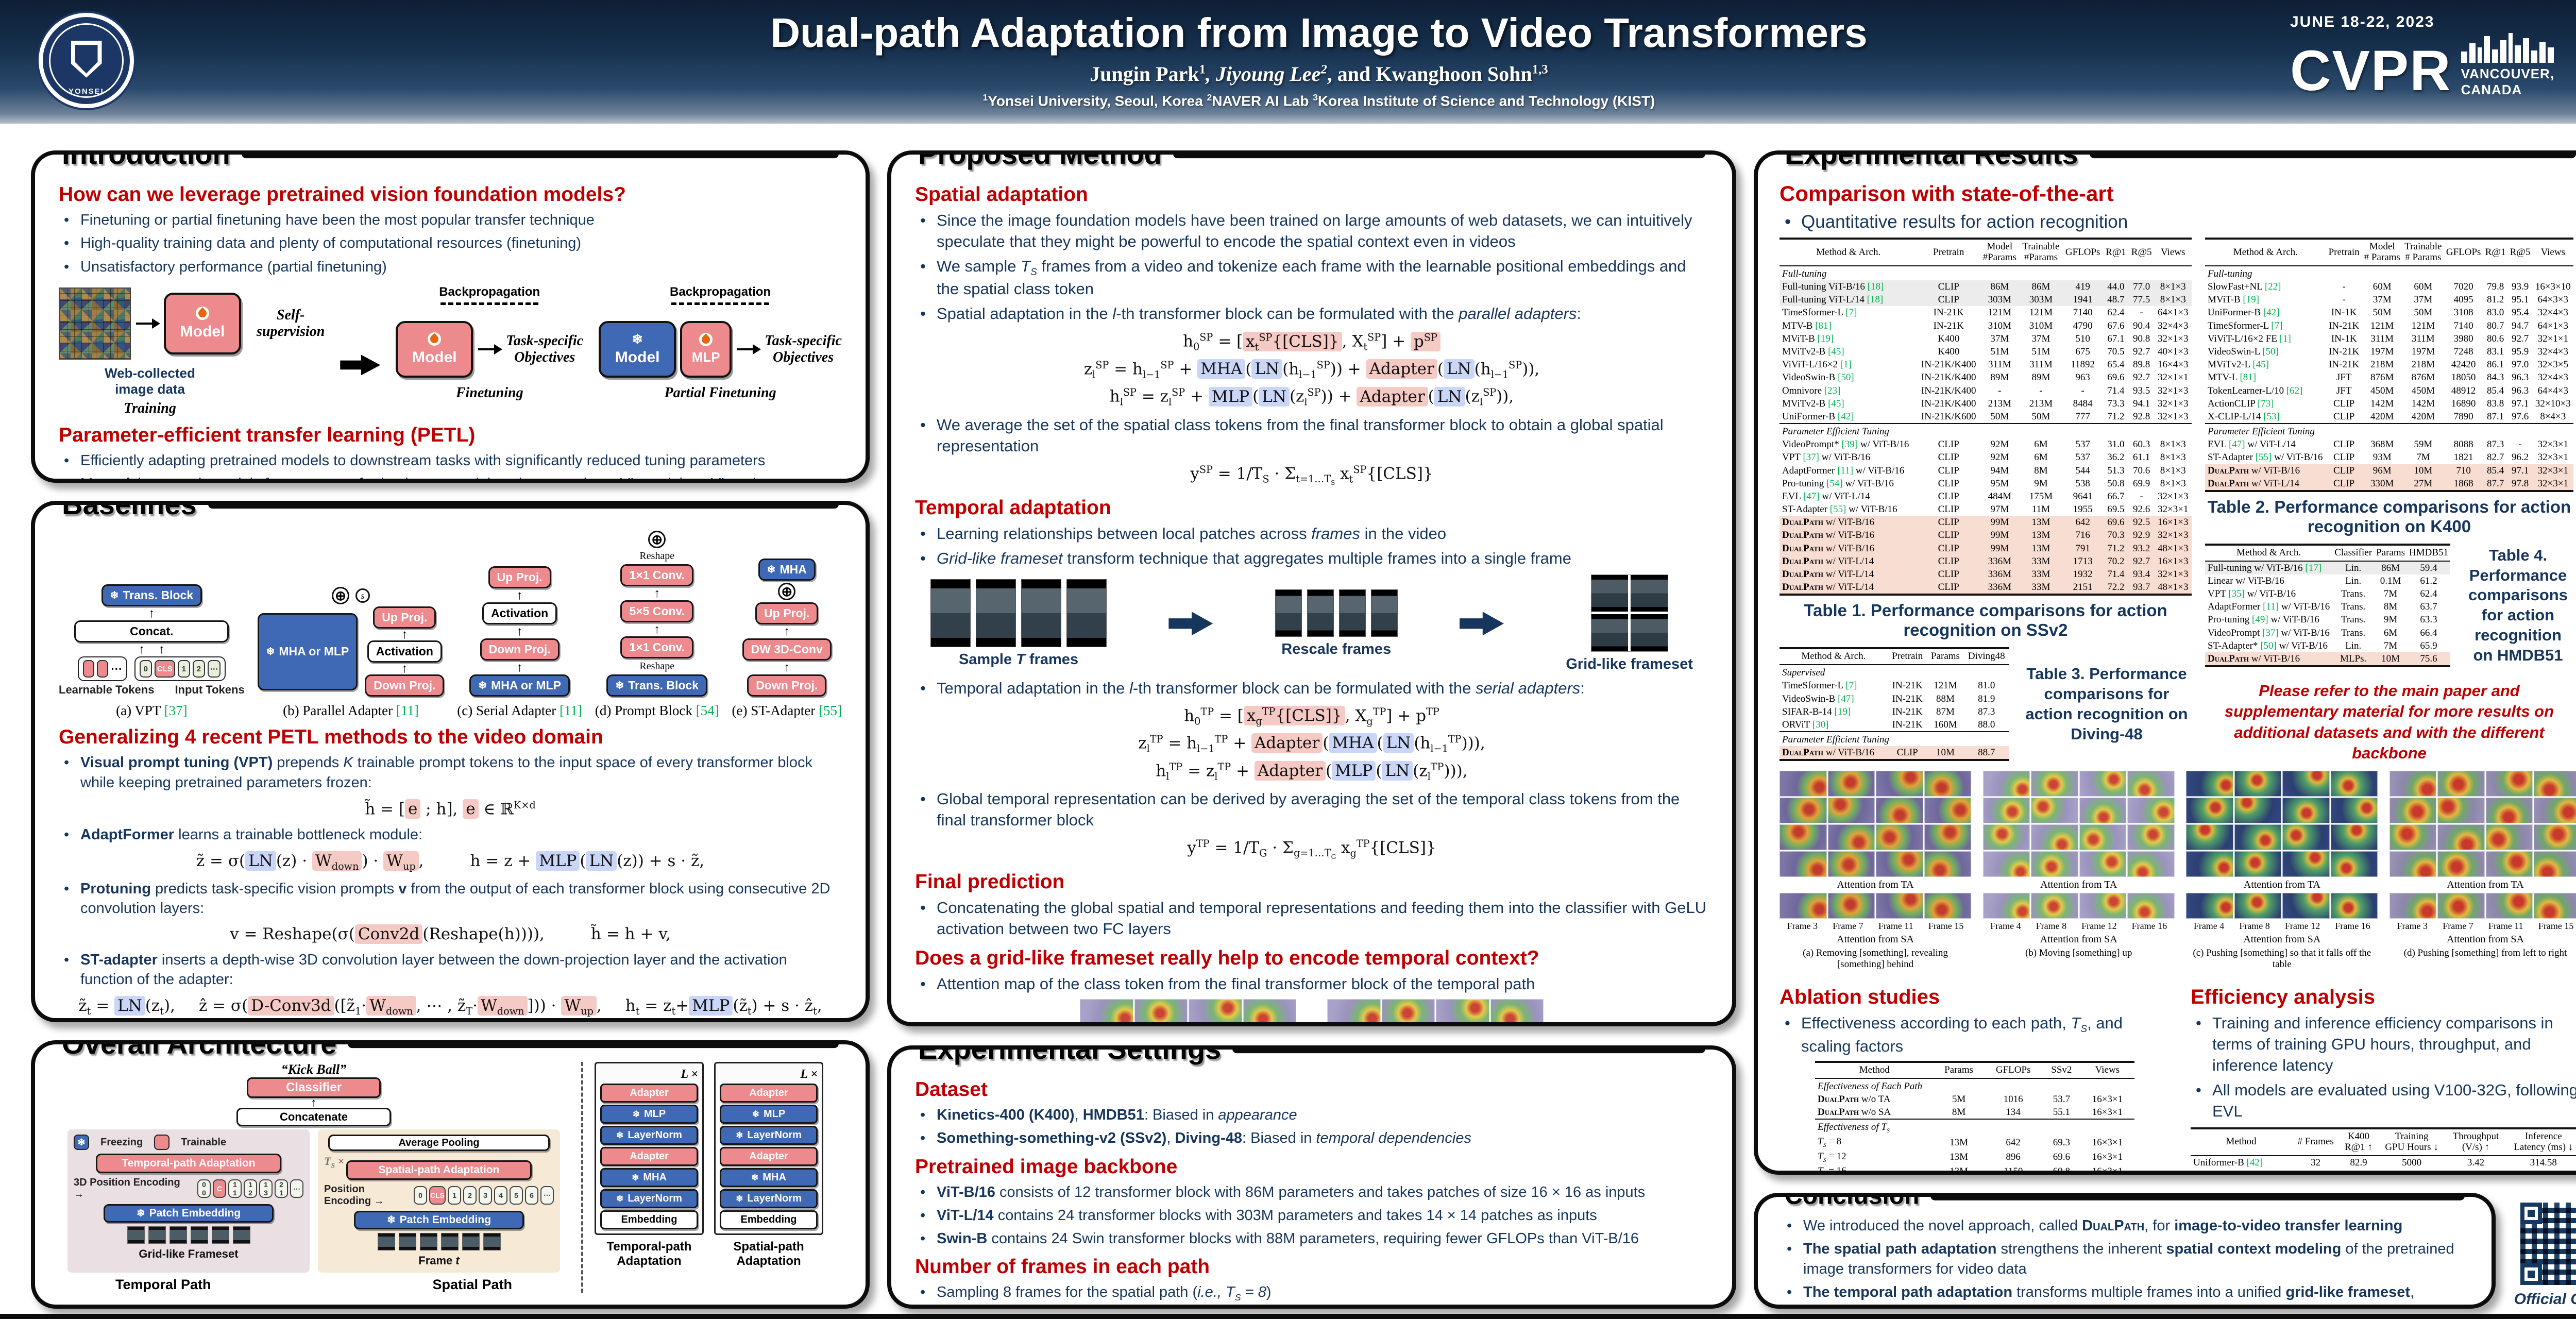 Image resolution: width=2576 pixels, height=1319 pixels. I want to click on average-pooling-block: Average Pooling, so click(439, 1143).